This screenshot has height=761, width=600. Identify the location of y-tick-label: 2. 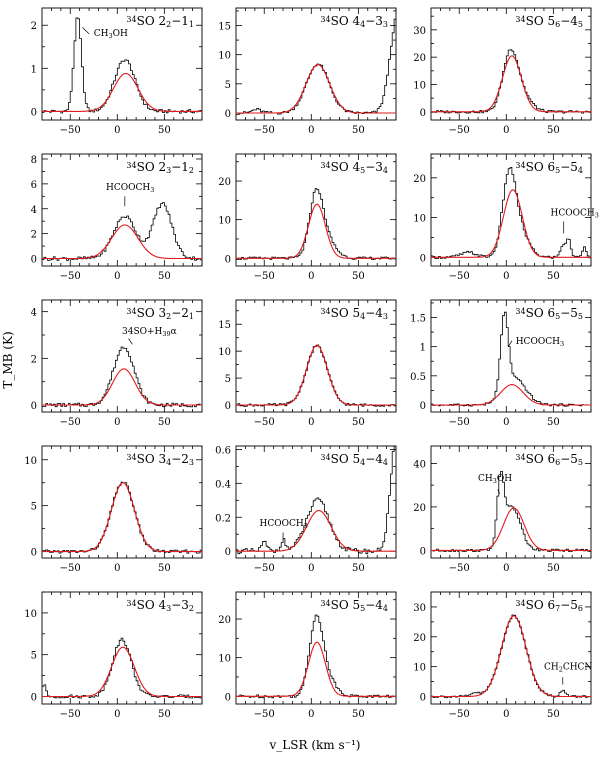
(34, 359).